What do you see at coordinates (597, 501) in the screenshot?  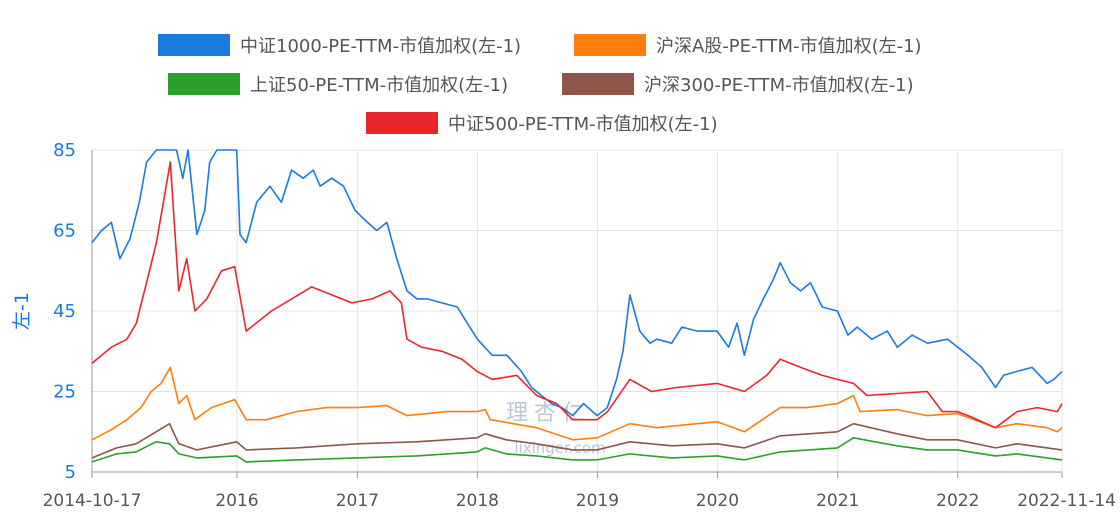 I see `x-tick-label: 2019` at bounding box center [597, 501].